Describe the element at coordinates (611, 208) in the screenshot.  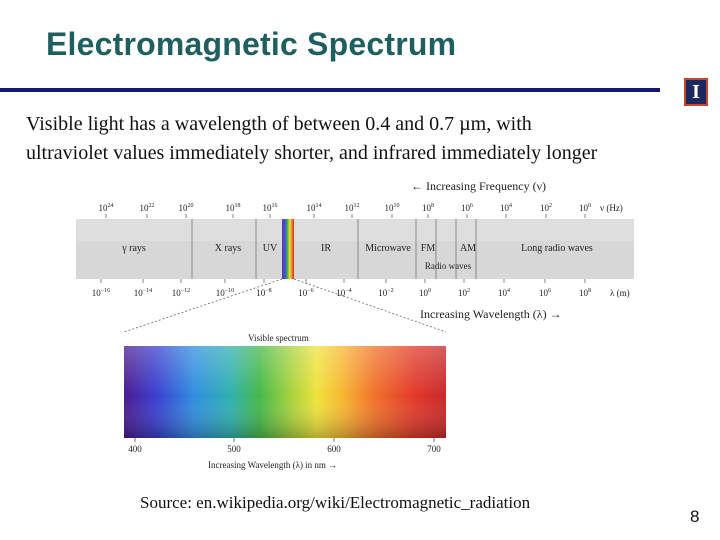
I see `freq-unit: ν (Hz)` at that location.